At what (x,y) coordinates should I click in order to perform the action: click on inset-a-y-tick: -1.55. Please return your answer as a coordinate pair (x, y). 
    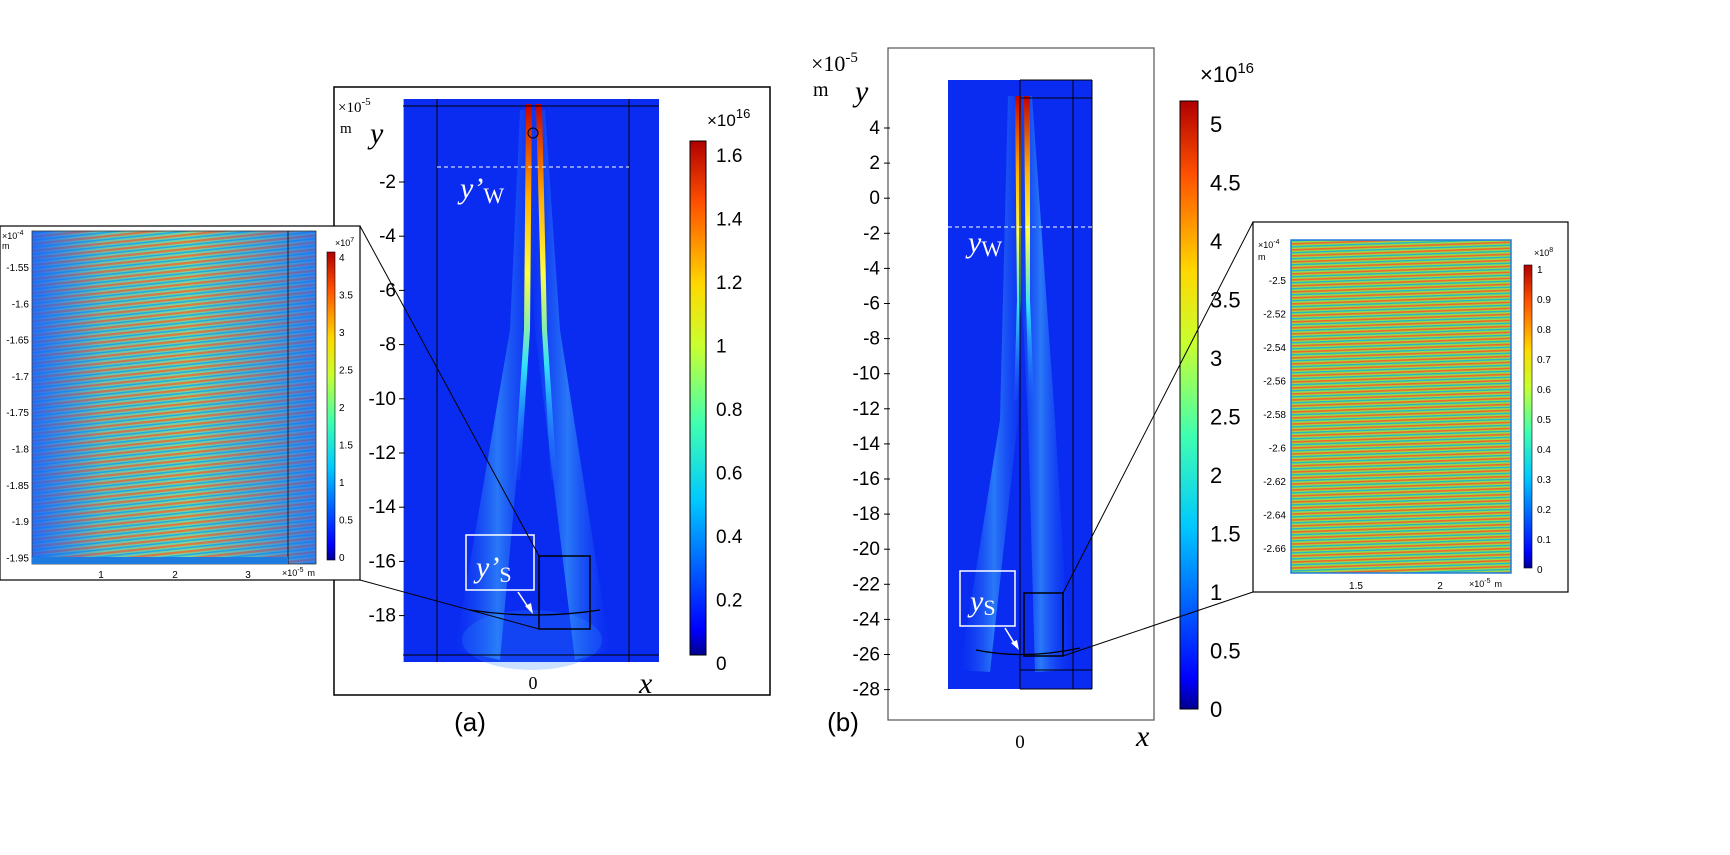
    Looking at the image, I should click on (17, 268).